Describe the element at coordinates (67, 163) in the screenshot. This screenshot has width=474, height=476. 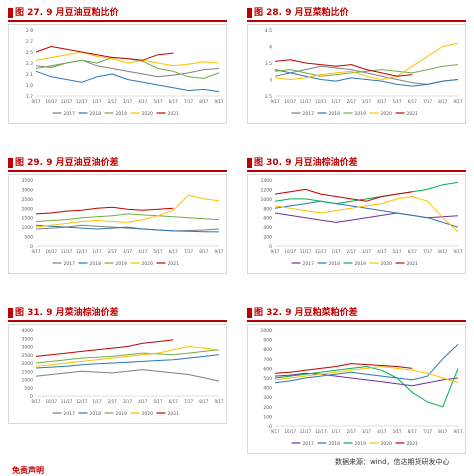
I see `chart-title: 图 29. 9 月豆油豆油价差` at that location.